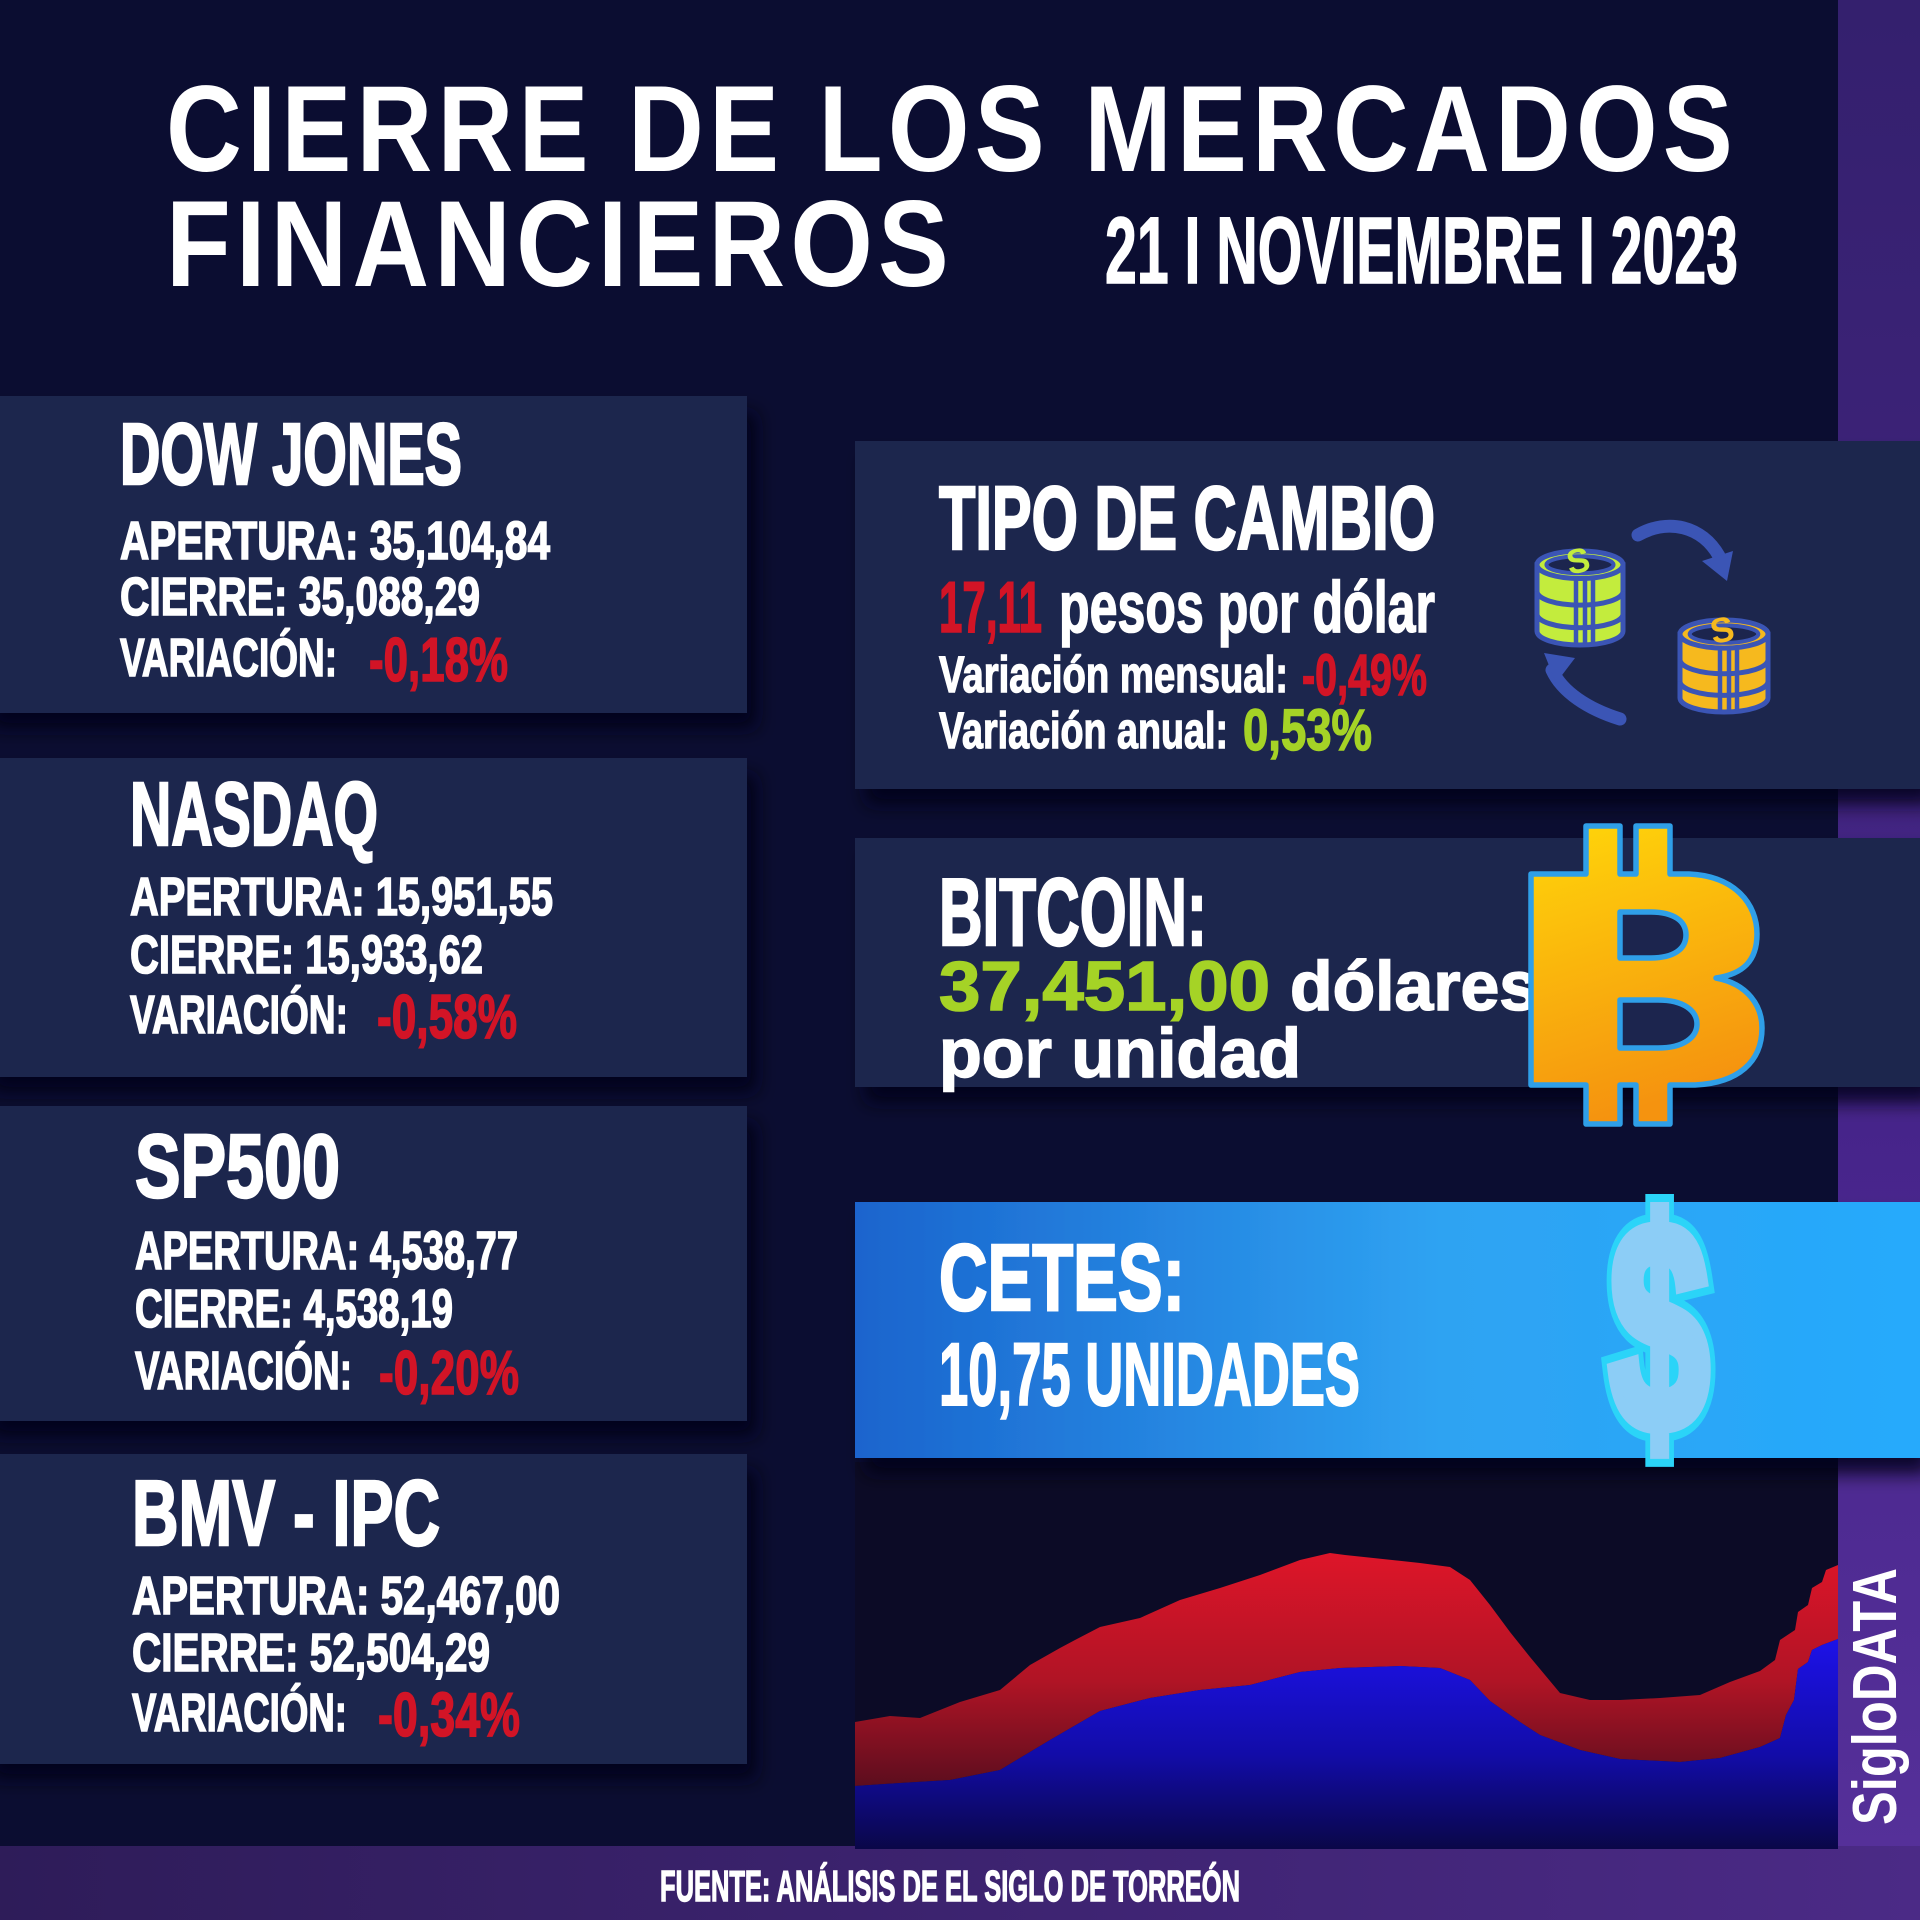 The height and width of the screenshot is (1920, 1920). I want to click on svg-text: APERTURA: 4,538,77, so click(326, 1251).